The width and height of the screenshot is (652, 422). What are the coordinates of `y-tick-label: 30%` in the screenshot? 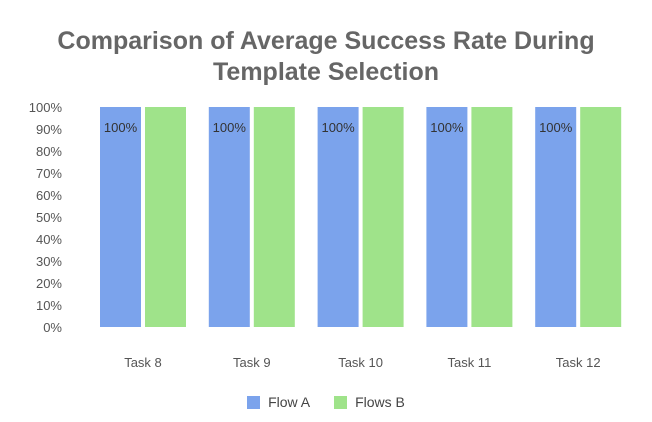 It's located at (49, 261).